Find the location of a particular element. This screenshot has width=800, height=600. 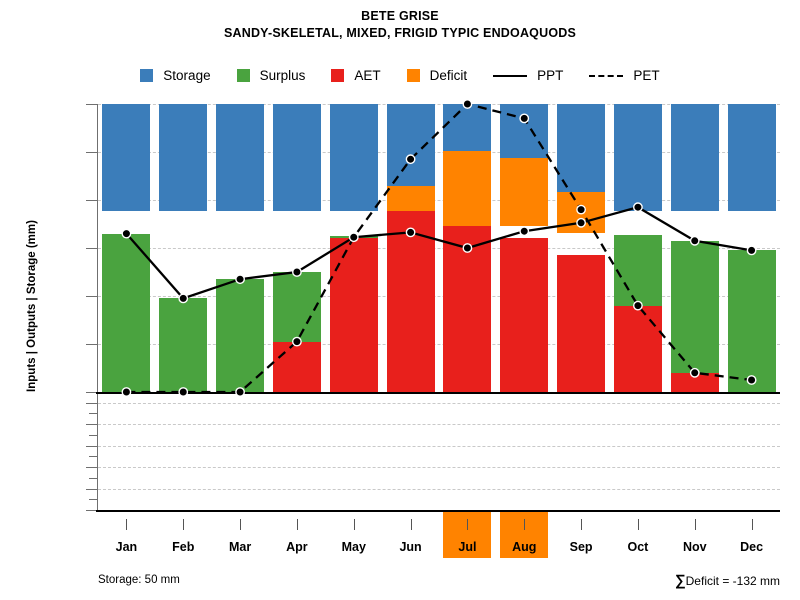

bar-upper-jan is located at coordinates (126, 312).